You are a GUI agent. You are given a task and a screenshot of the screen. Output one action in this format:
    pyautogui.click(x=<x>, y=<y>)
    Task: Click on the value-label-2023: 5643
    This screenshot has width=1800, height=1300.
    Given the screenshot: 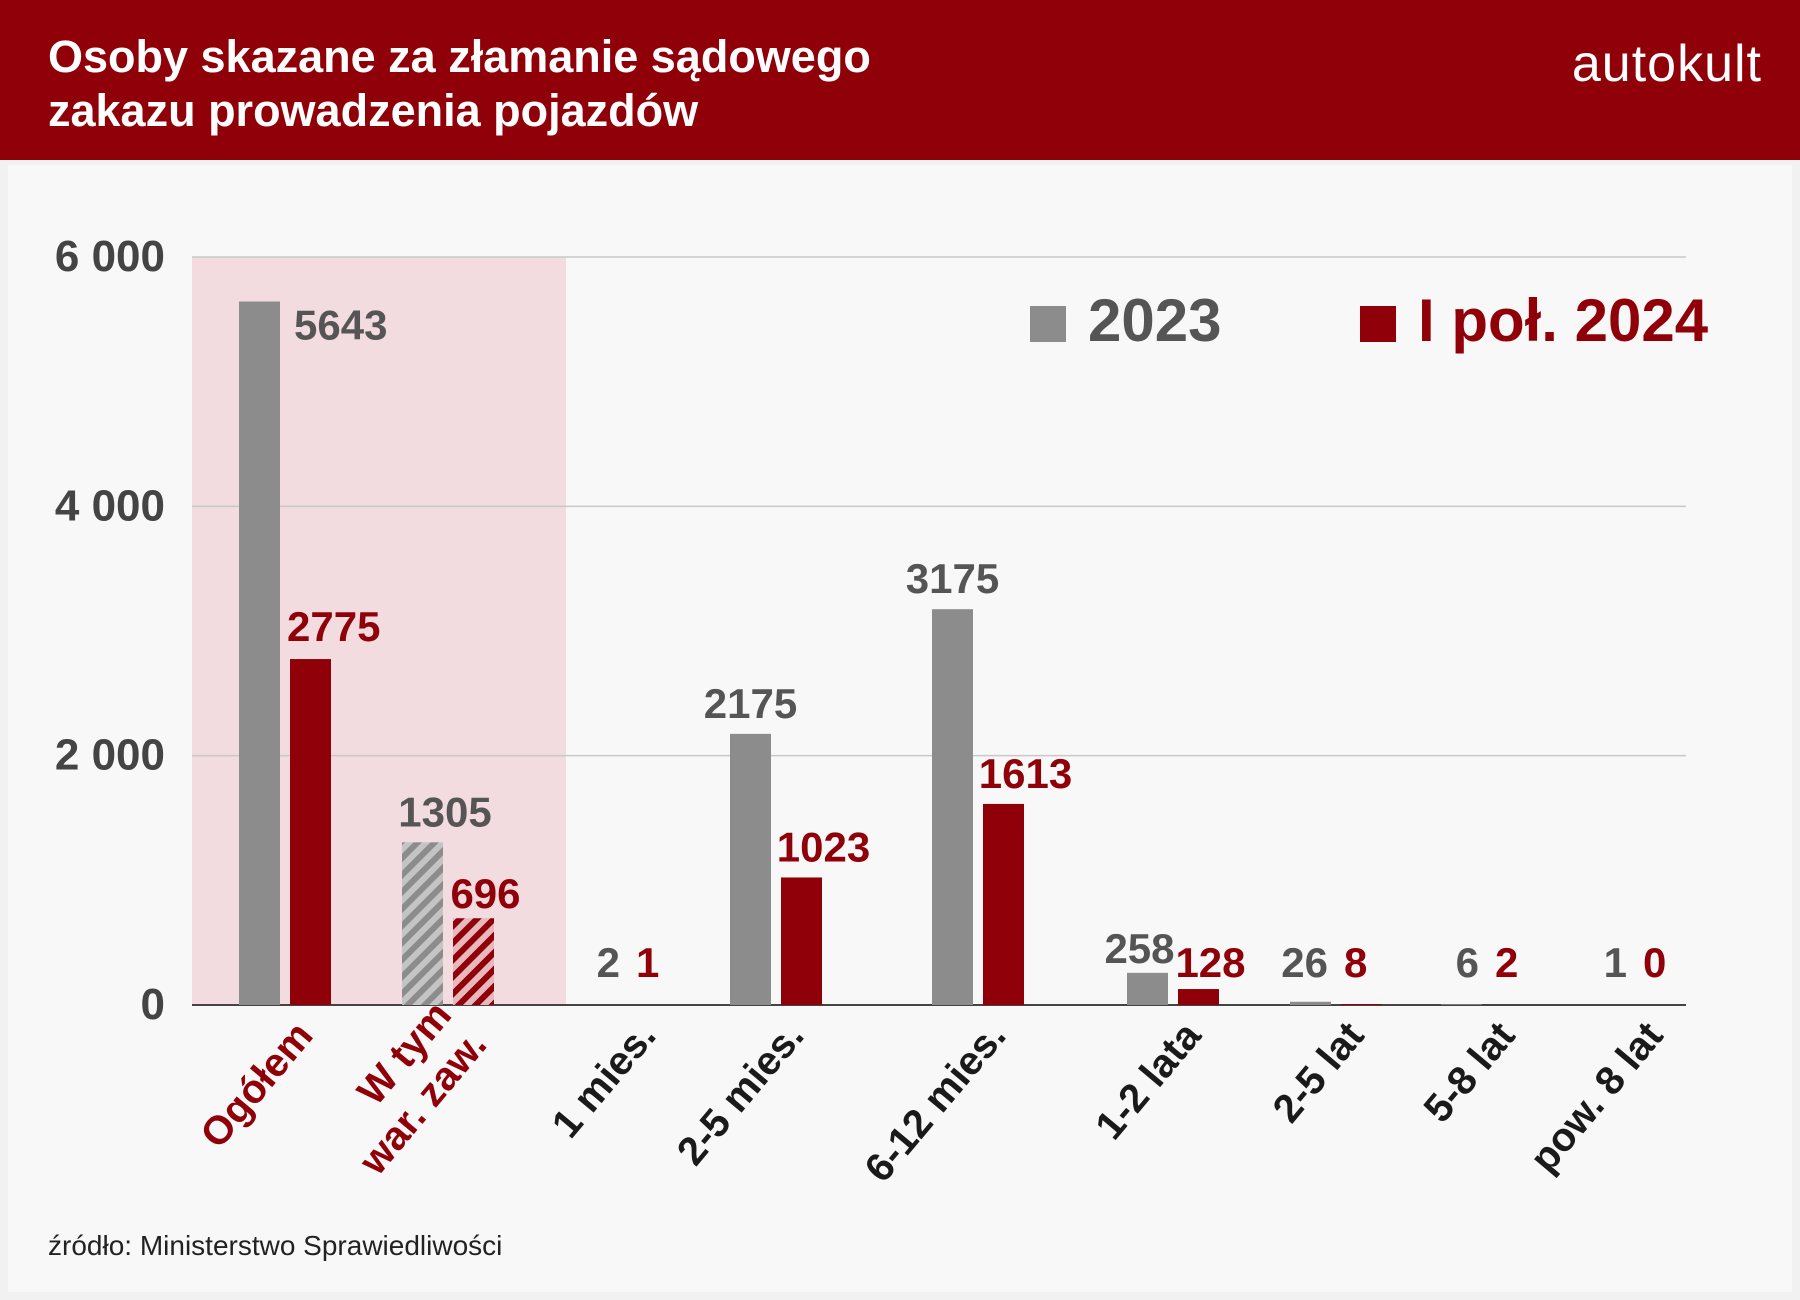 What is the action you would take?
    pyautogui.click(x=340, y=325)
    